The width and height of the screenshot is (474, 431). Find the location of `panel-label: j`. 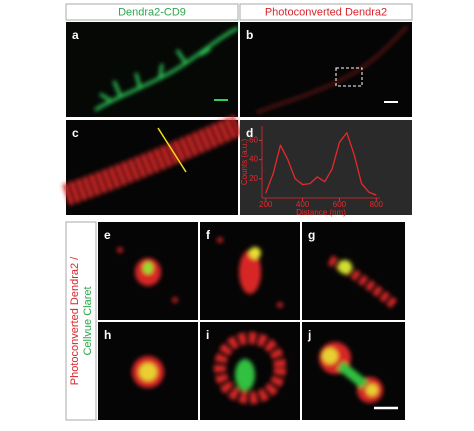

panel-label: j is located at coordinates (309, 335).